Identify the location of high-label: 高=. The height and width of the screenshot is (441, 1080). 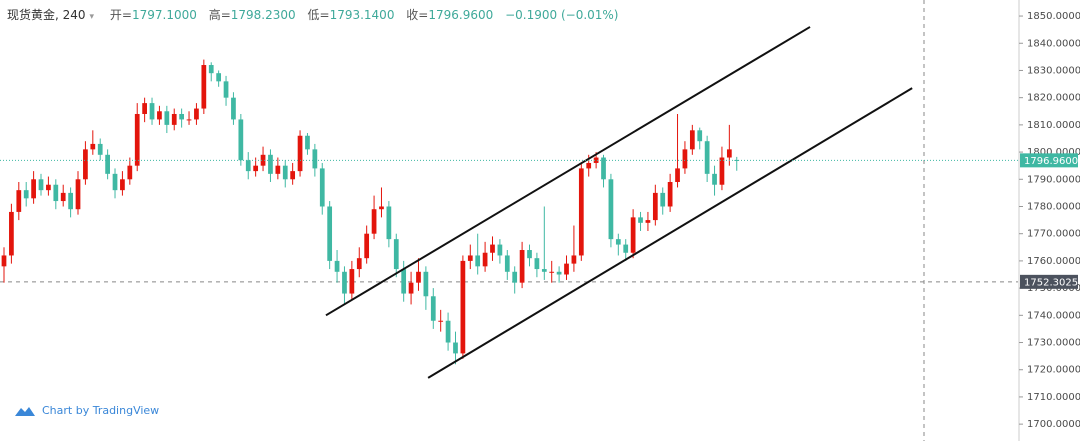
(219, 15).